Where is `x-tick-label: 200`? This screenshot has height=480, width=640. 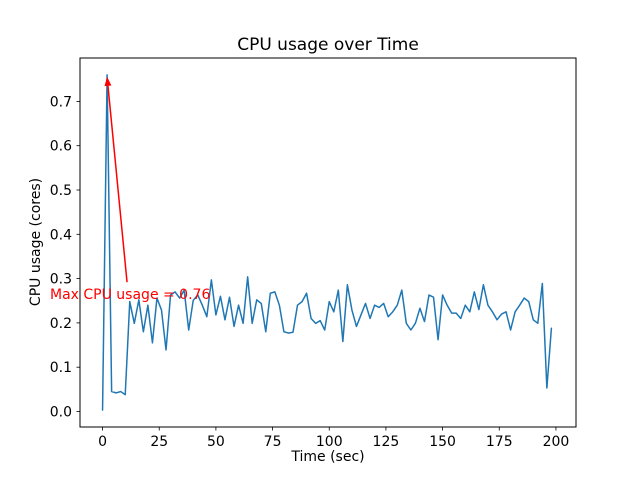
x-tick-label: 200 is located at coordinates (556, 442).